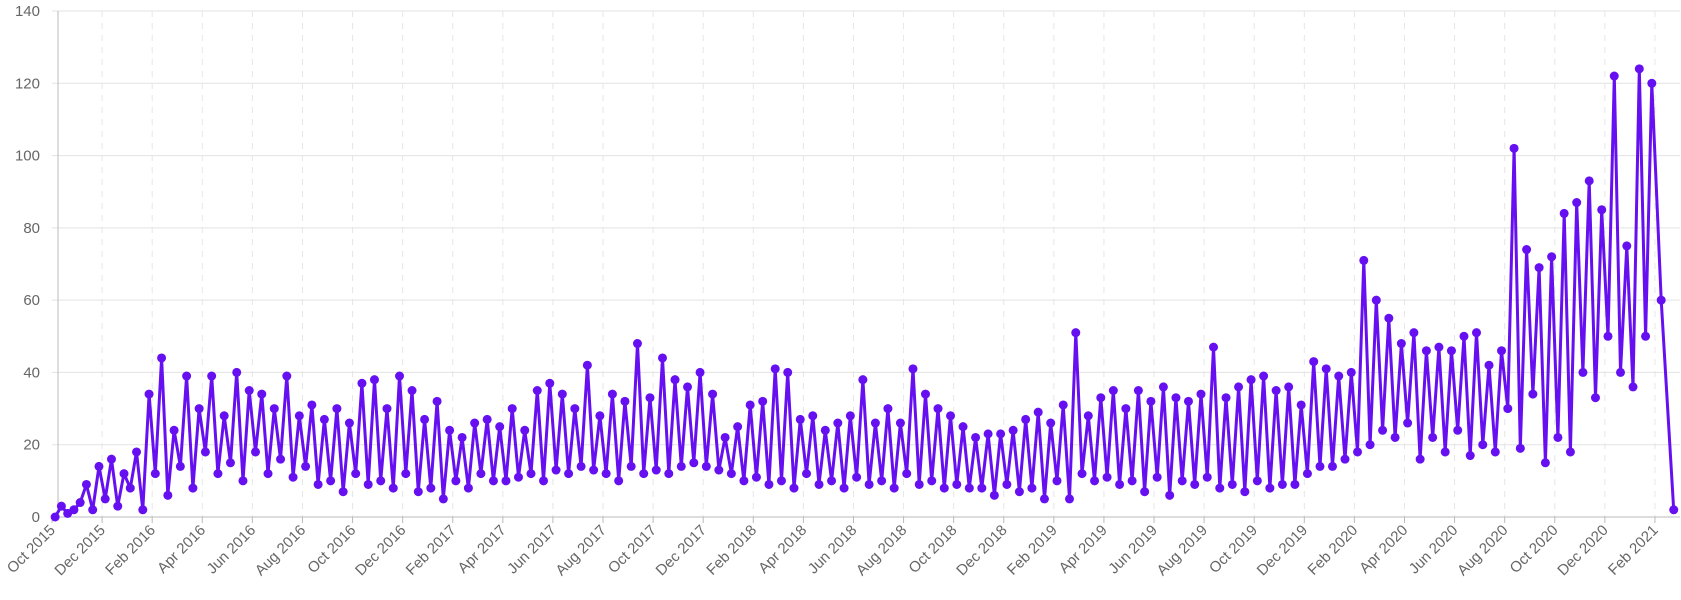 Image resolution: width=1681 pixels, height=600 pixels. What do you see at coordinates (280, 550) in the screenshot?
I see `x-tick-label: Aug 2016` at bounding box center [280, 550].